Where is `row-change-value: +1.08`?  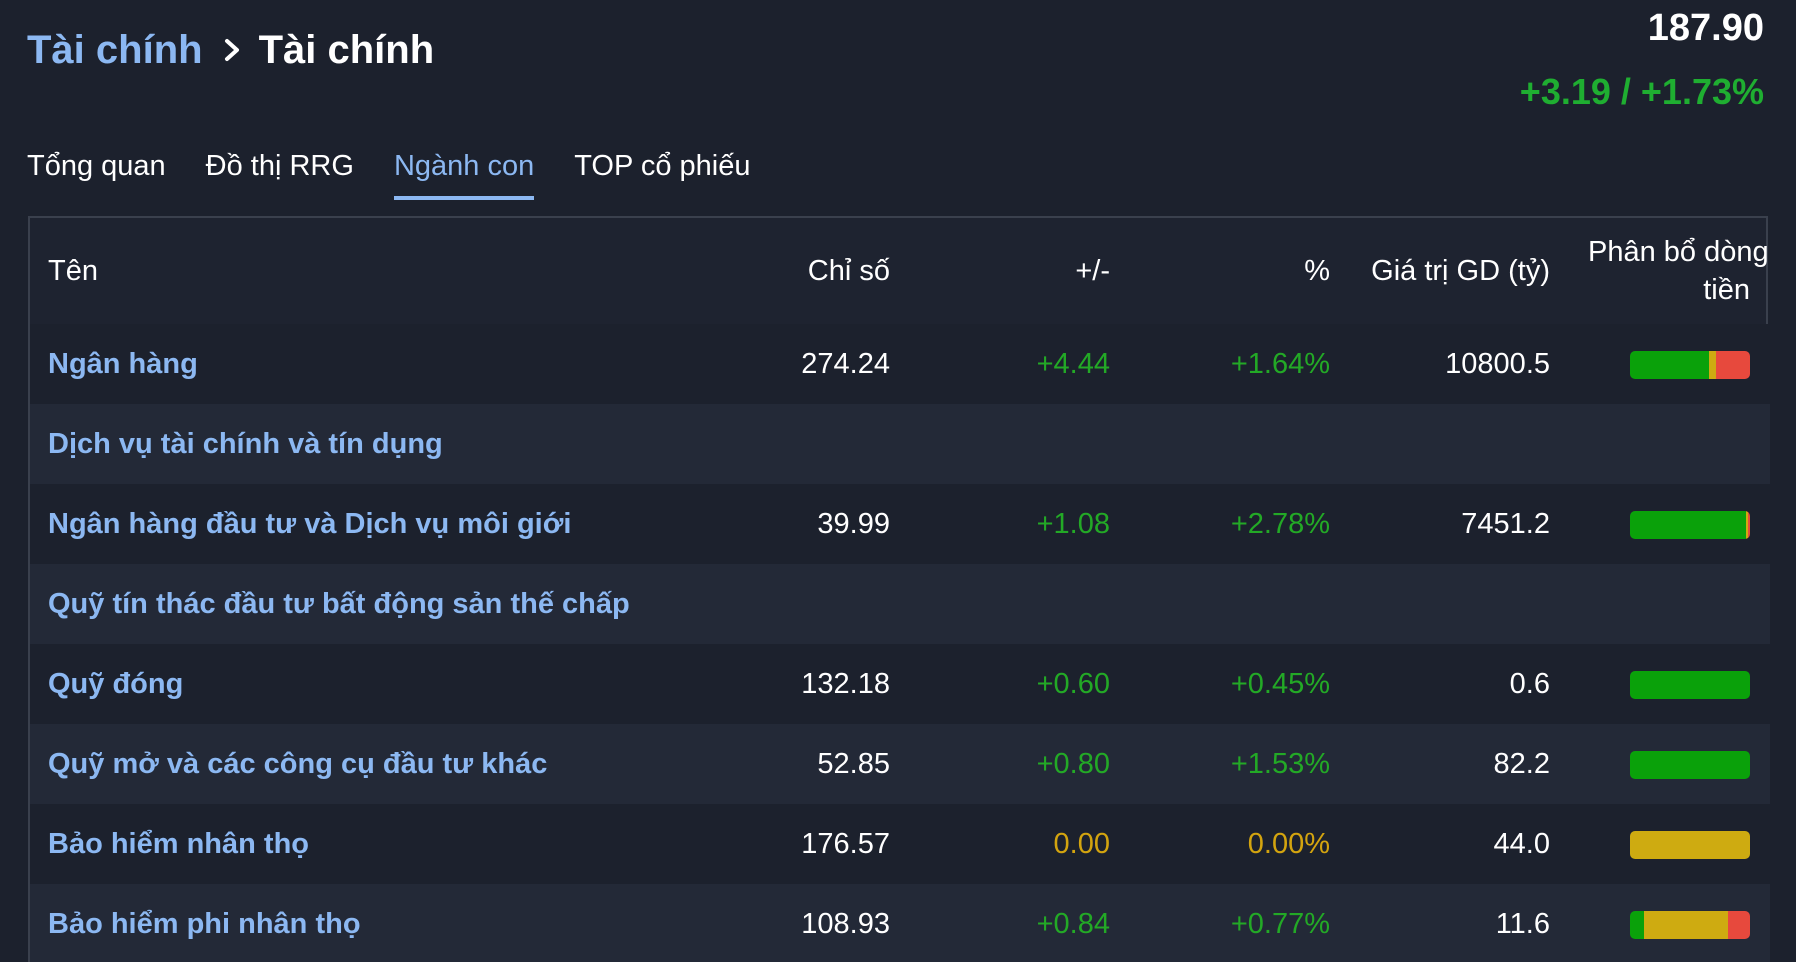 row-change-value: +1.08 is located at coordinates (1073, 523).